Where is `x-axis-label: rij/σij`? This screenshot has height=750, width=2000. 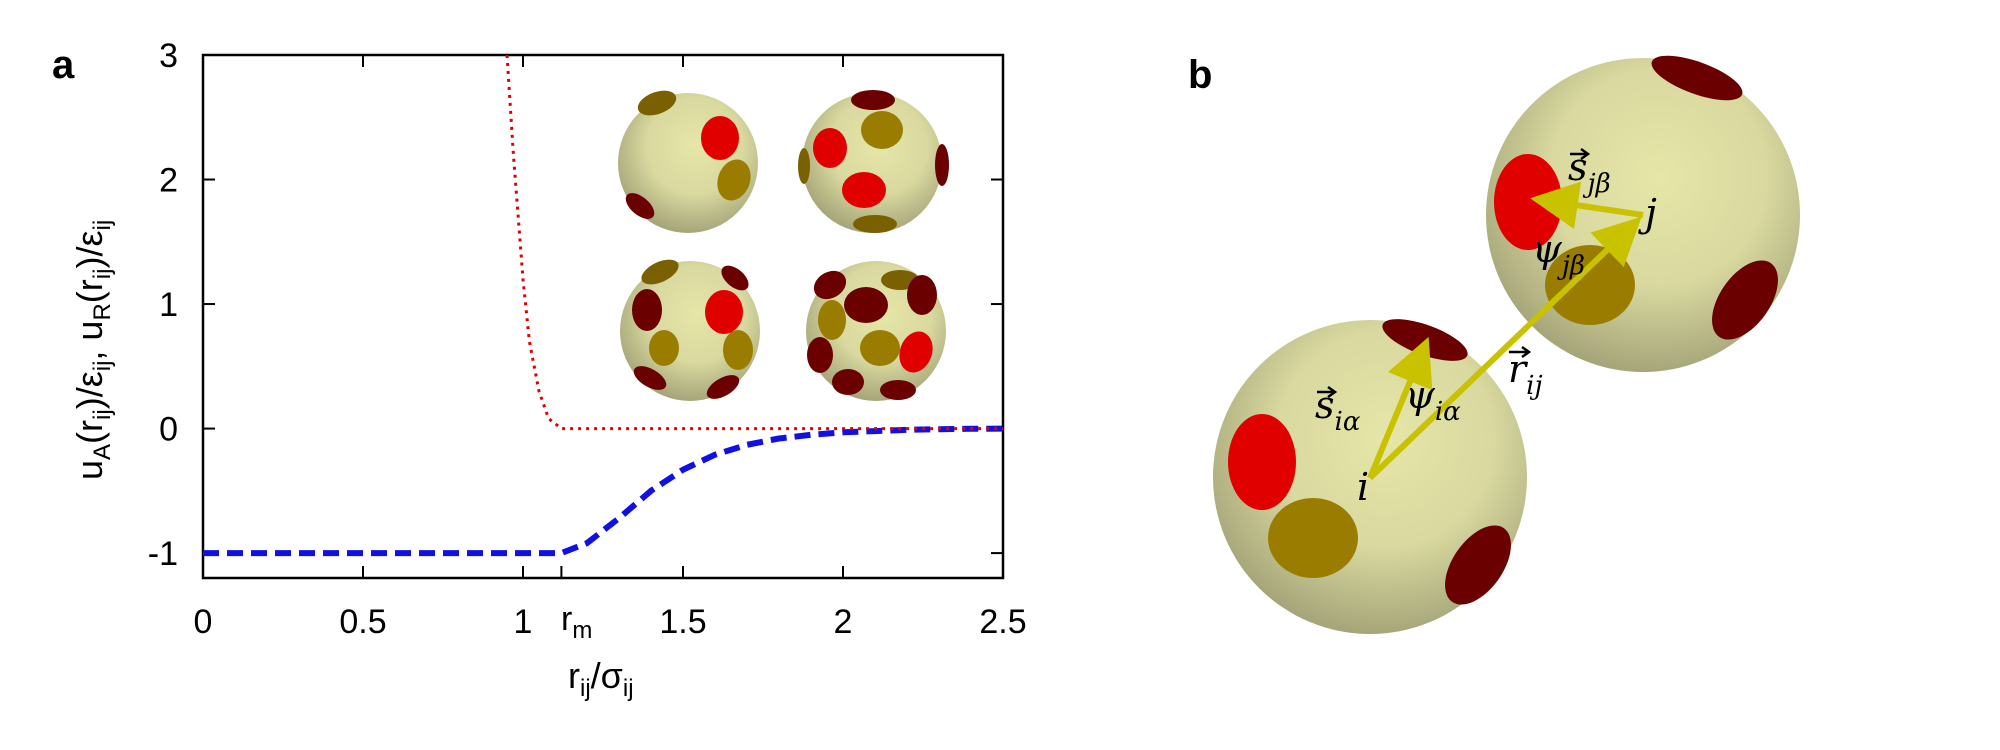
x-axis-label: rij/σij is located at coordinates (601, 678).